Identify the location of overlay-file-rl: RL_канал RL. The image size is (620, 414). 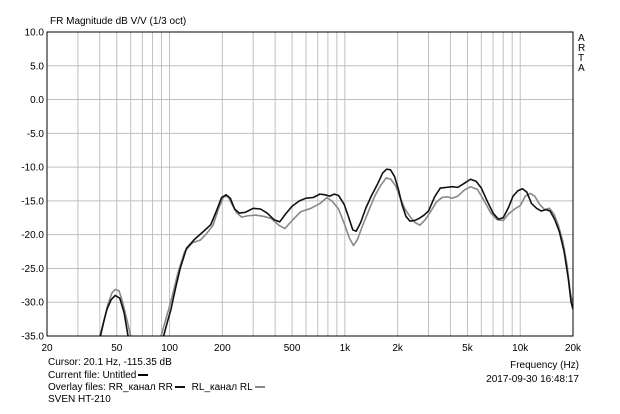
(222, 387).